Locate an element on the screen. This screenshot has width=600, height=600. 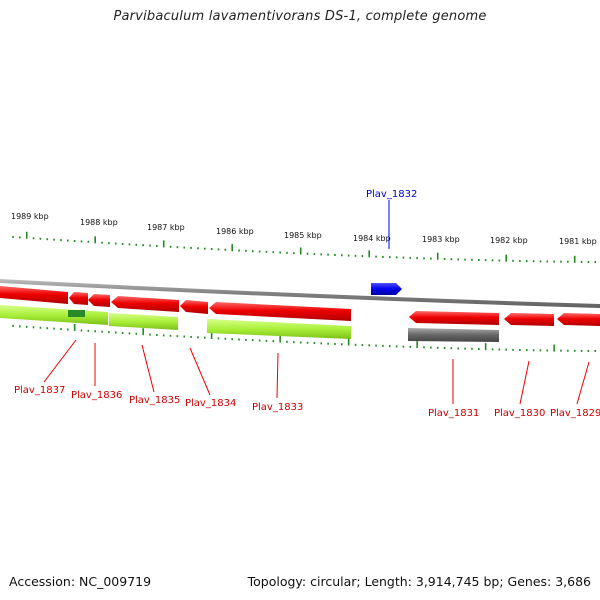
kbp-label: 1989 kbp is located at coordinates (30, 216).